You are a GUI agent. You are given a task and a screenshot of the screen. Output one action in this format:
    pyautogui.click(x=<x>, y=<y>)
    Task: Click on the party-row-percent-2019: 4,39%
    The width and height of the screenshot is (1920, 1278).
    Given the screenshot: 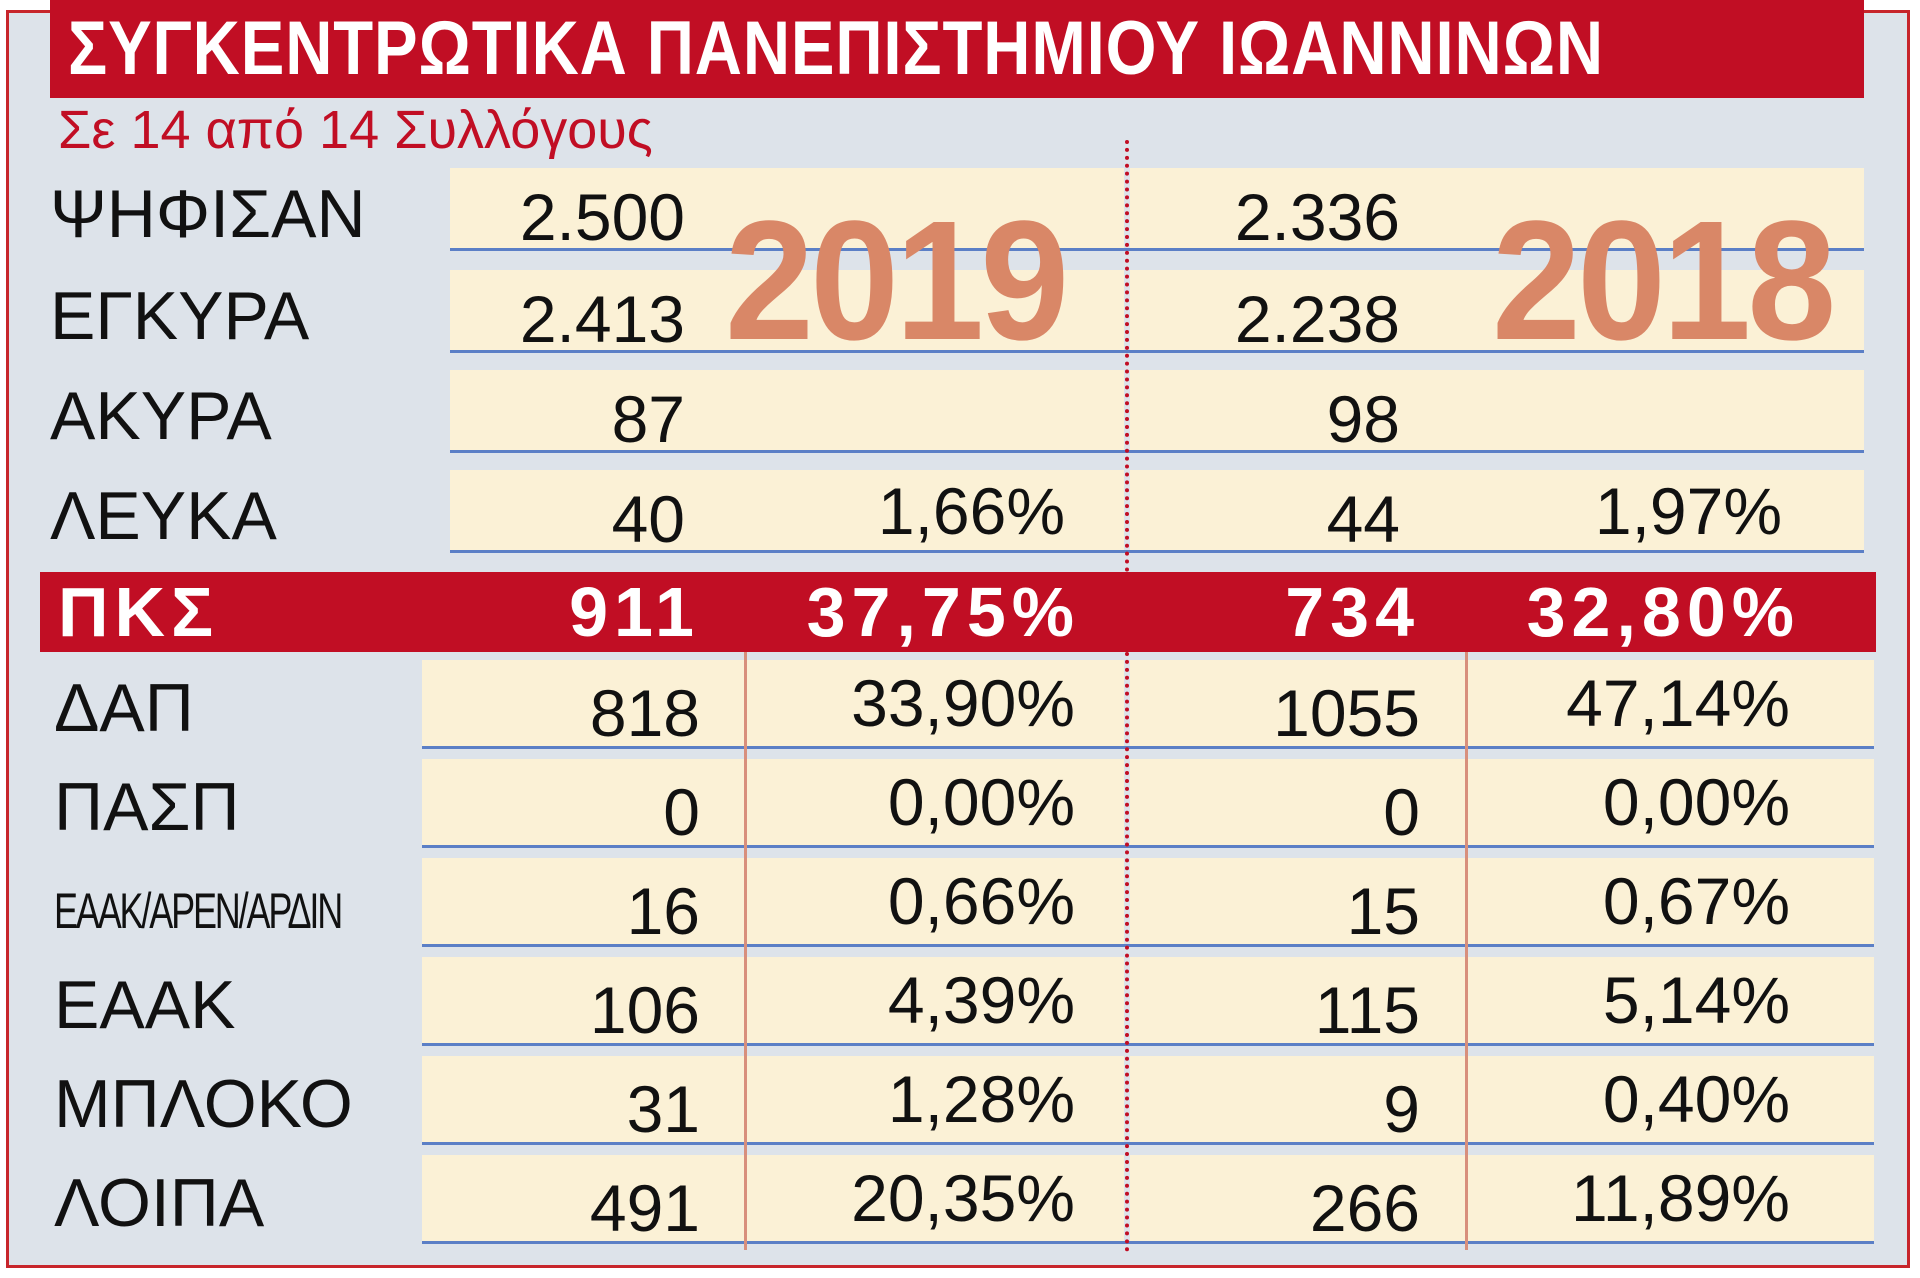 What is the action you would take?
    pyautogui.click(x=981, y=1000)
    